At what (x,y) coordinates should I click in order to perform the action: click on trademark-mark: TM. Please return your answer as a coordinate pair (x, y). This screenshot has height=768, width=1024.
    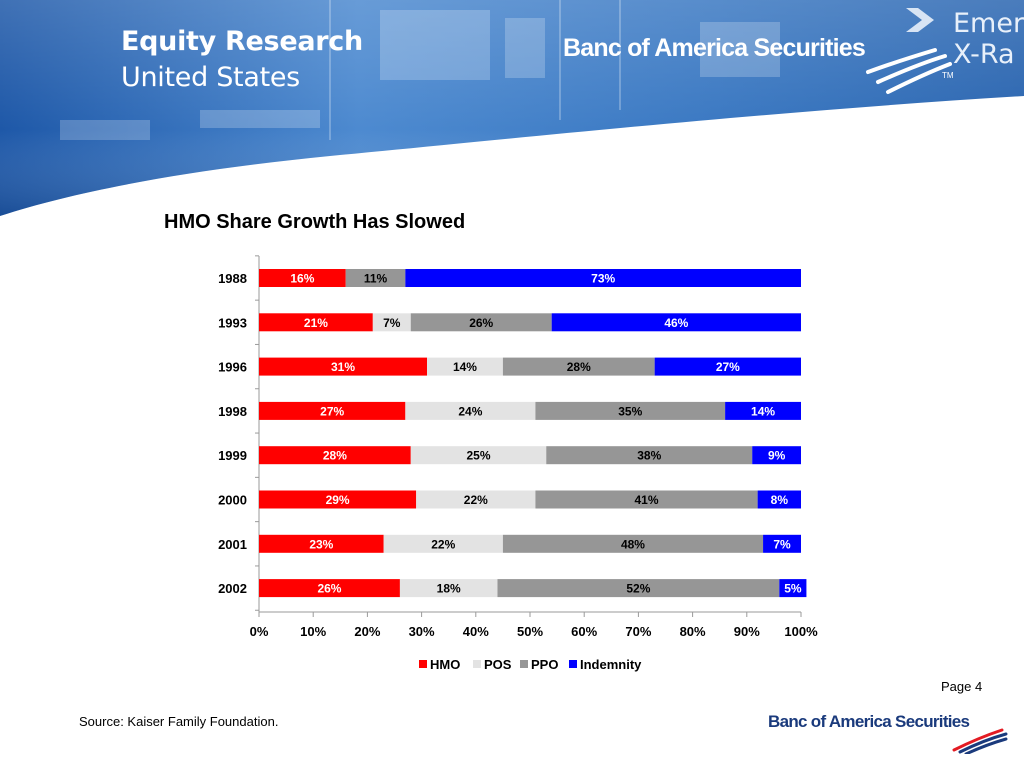
    Looking at the image, I should click on (948, 75).